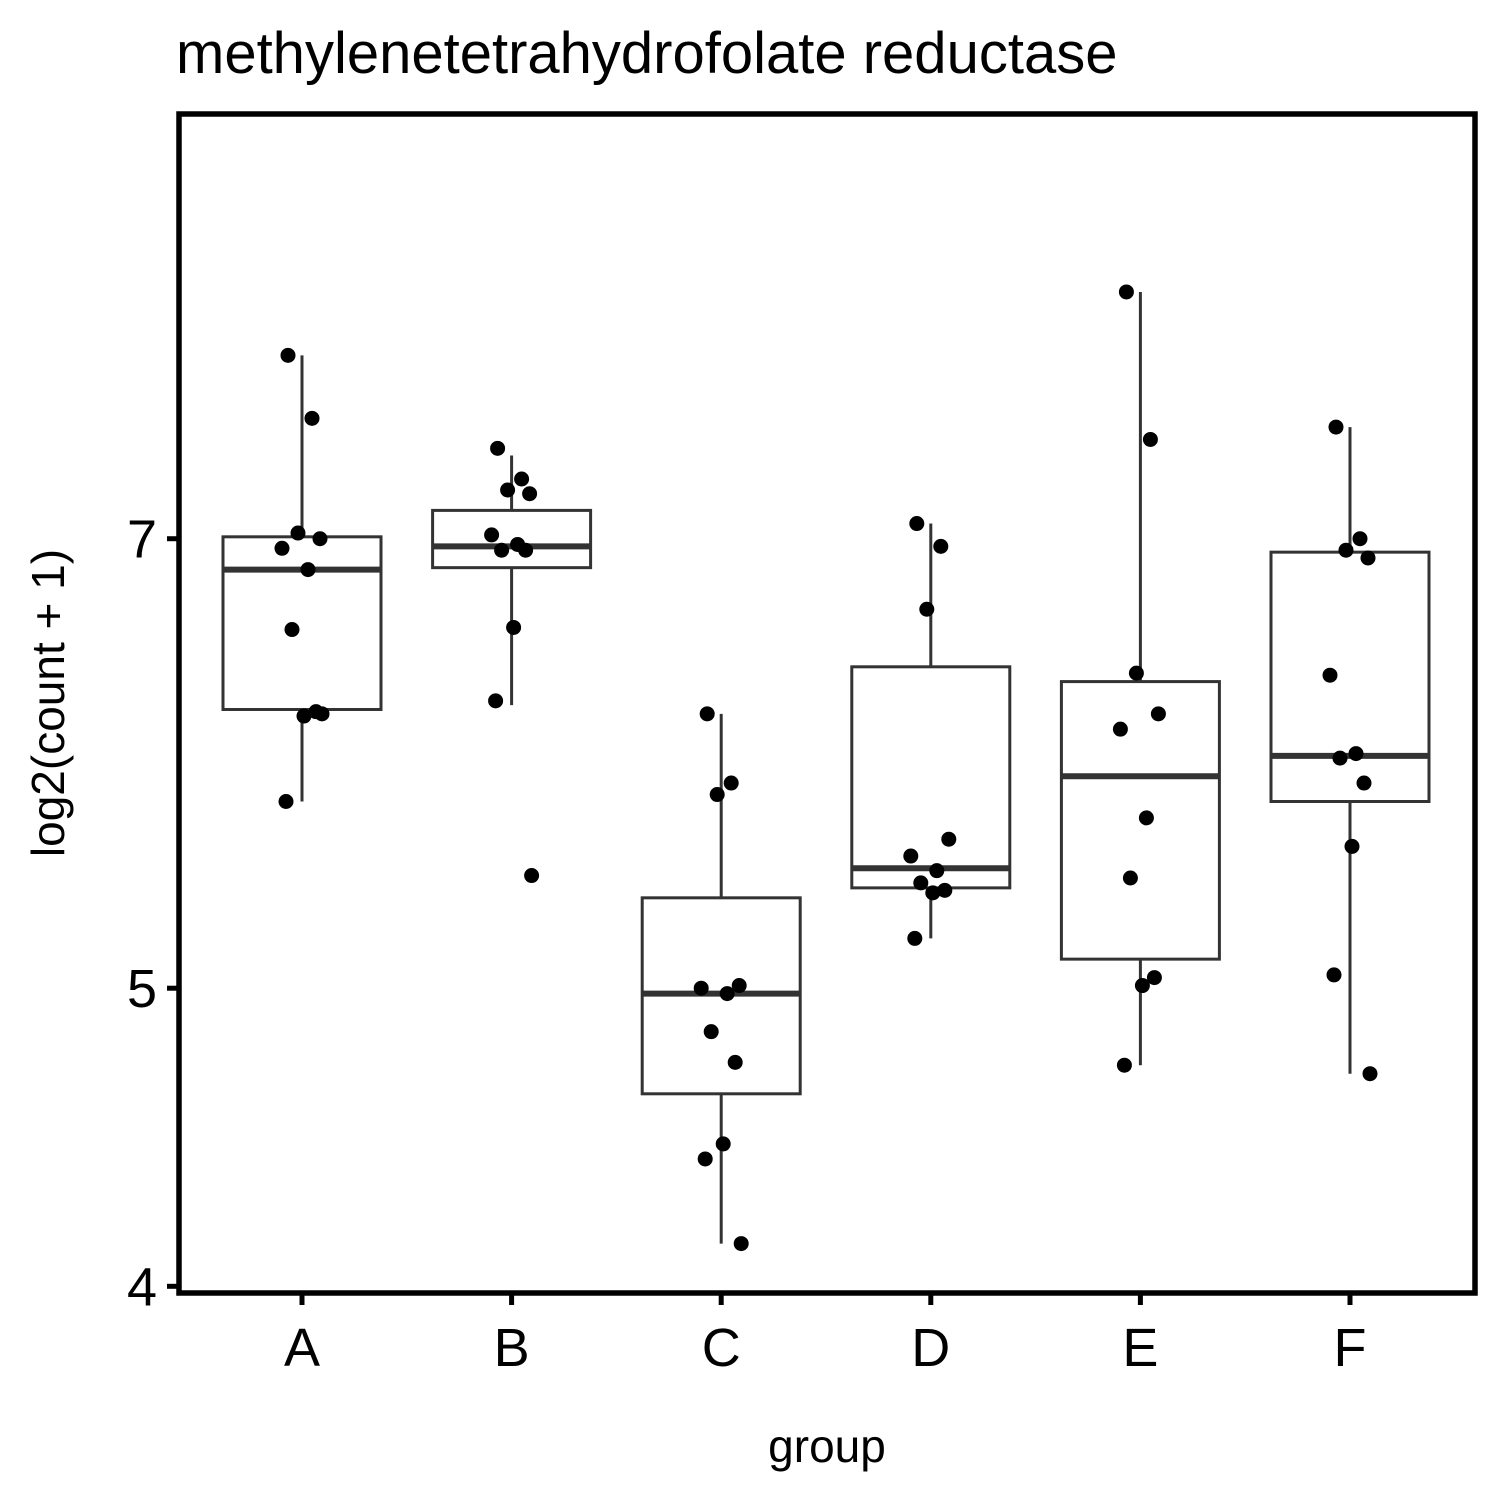  I want to click on x-tick-label: D, so click(930, 1348).